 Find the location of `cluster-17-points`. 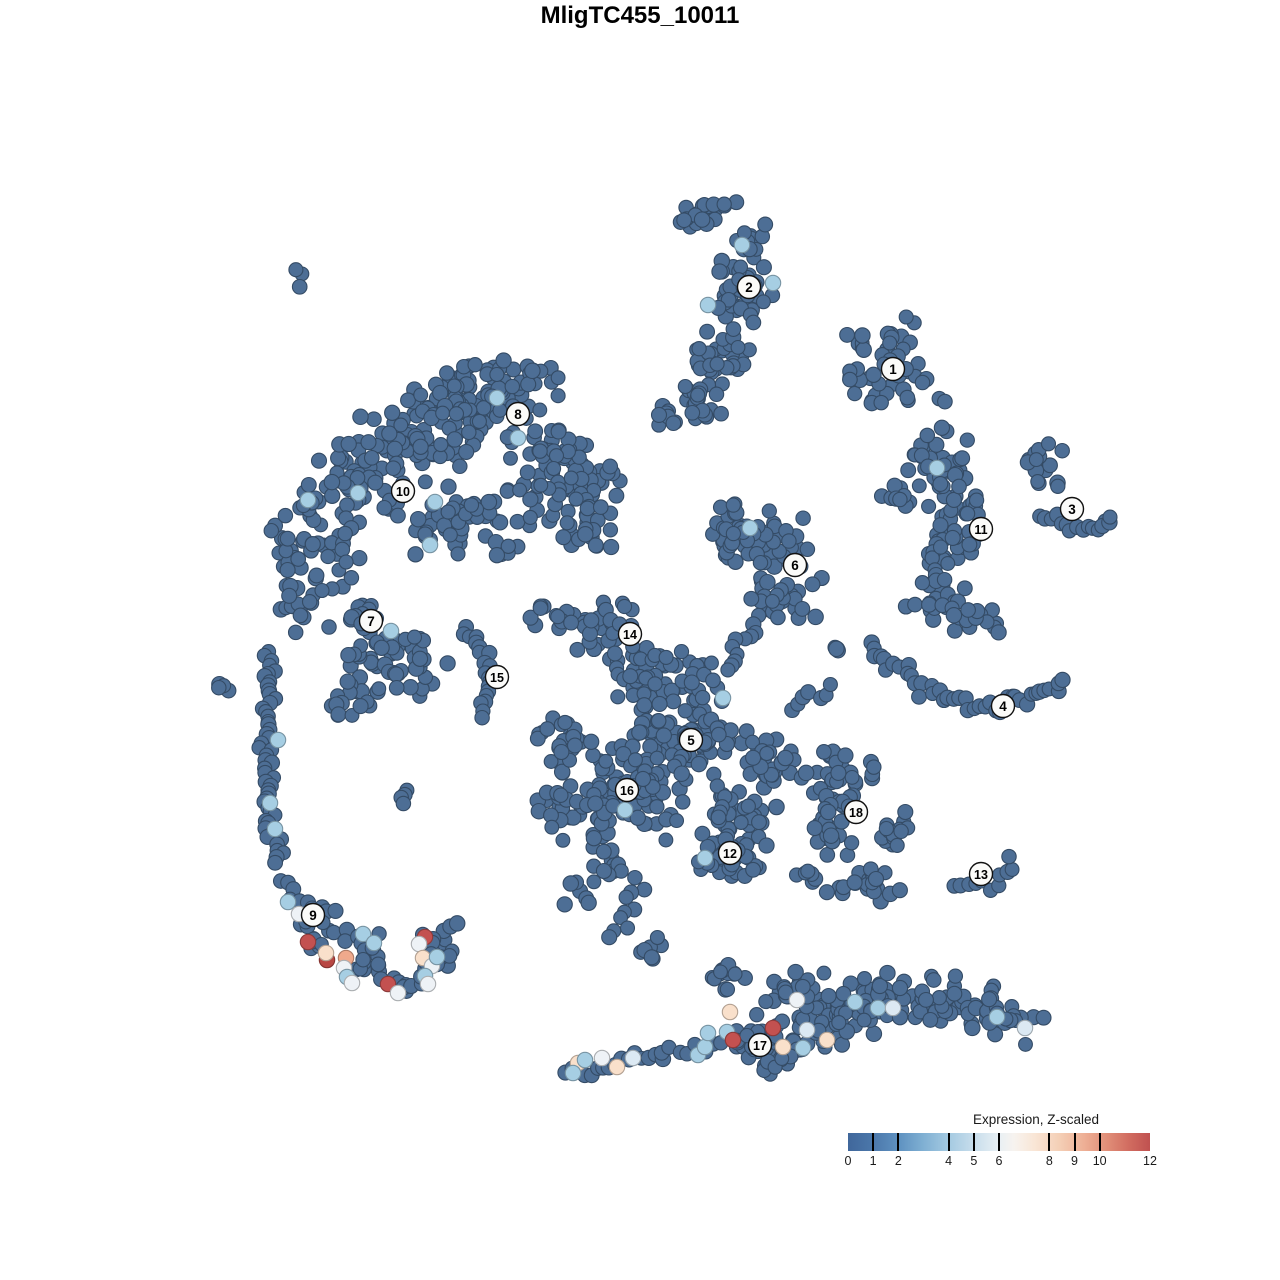

cluster-17-points is located at coordinates (804, 1020).